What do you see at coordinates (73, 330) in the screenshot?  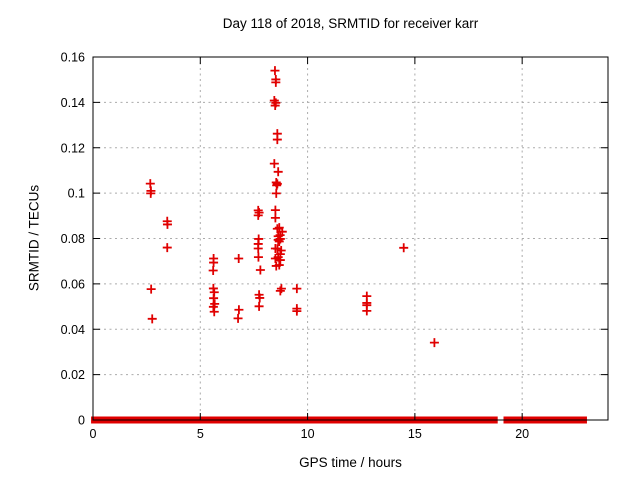 I see `y-tick-label: 0.04` at bounding box center [73, 330].